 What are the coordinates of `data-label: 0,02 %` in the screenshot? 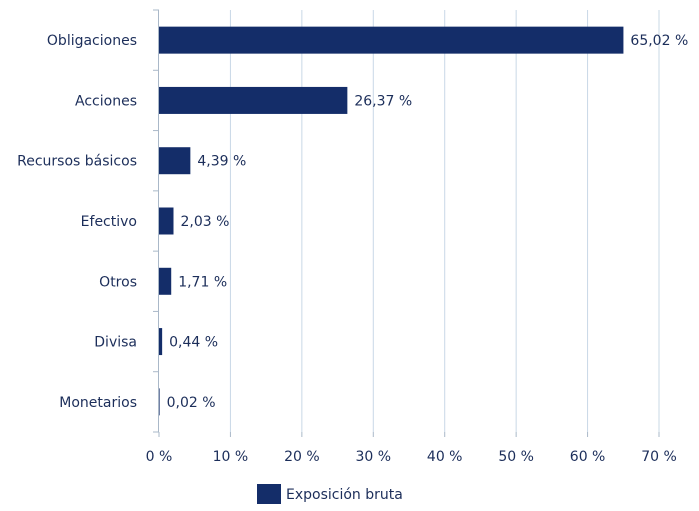 It's located at (191, 403).